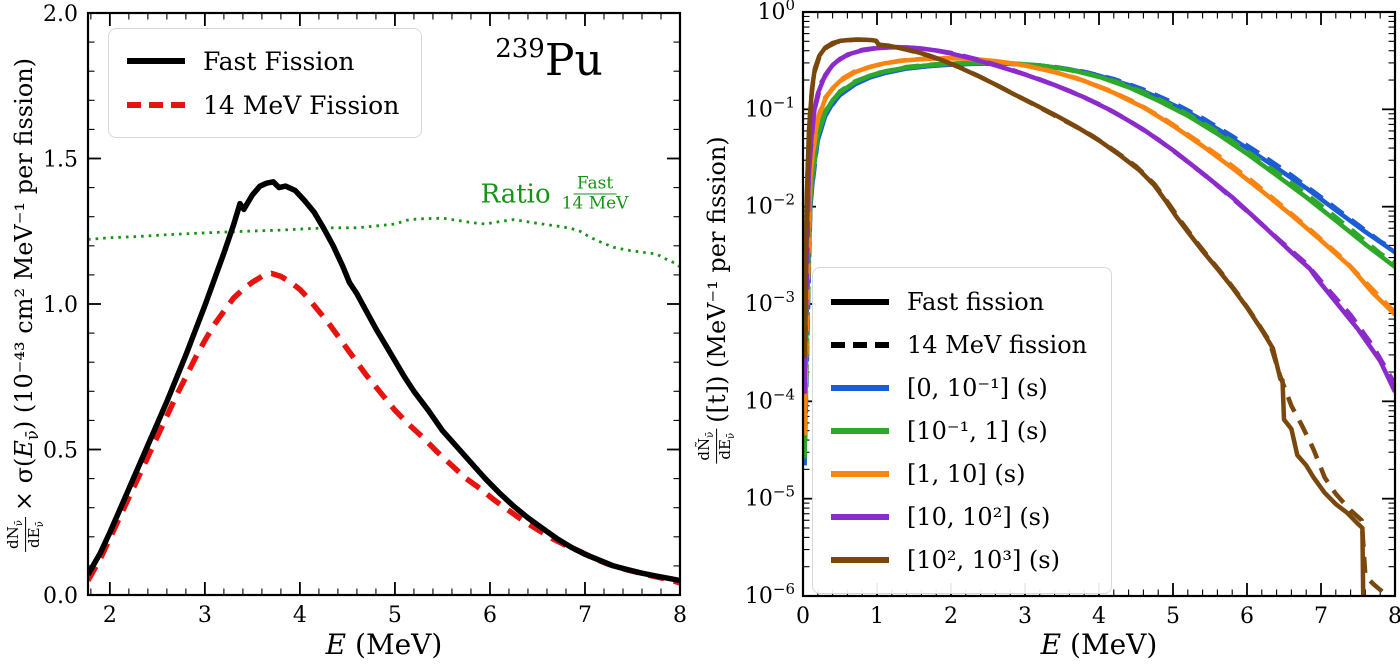 The height and width of the screenshot is (667, 1400). What do you see at coordinates (384, 242) in the screenshot?
I see `series-ratio-fast-14-mev` at bounding box center [384, 242].